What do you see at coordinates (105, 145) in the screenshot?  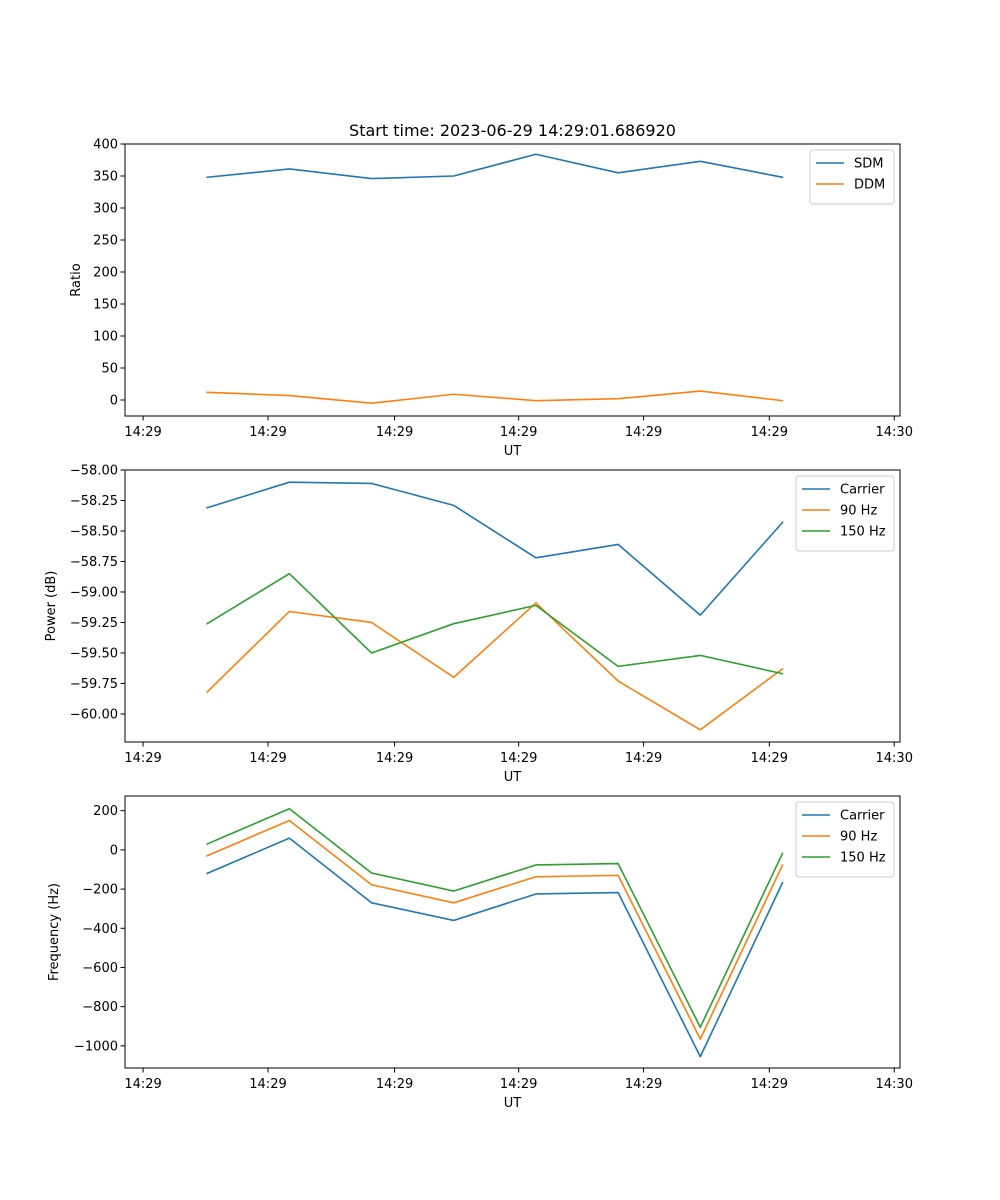 I see `y-tick-label: 400` at bounding box center [105, 145].